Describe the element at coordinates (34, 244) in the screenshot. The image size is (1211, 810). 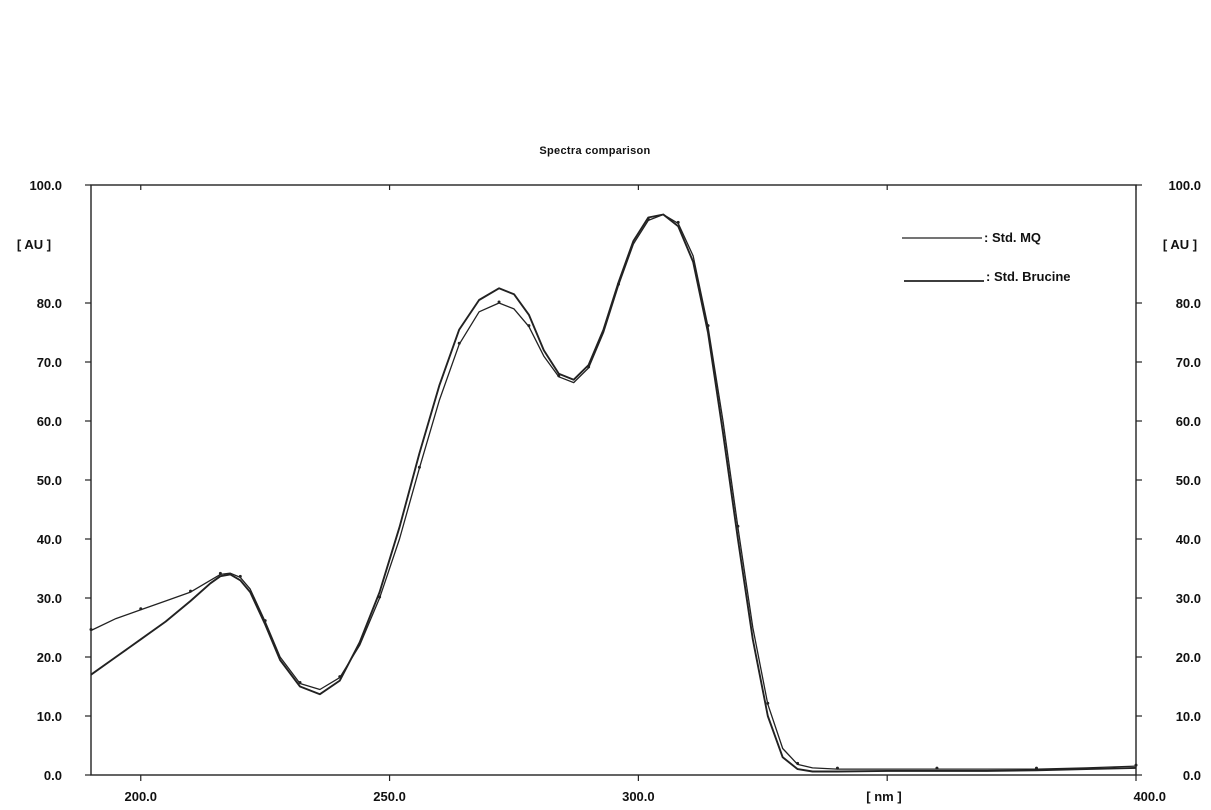
I see `y-axis-label-left: [ AU ]` at that location.